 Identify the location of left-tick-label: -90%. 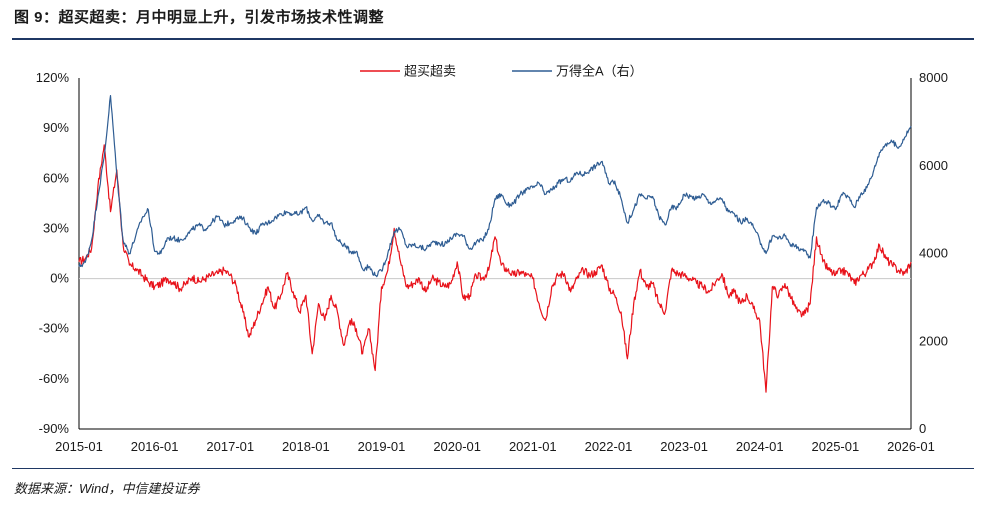
(54, 428).